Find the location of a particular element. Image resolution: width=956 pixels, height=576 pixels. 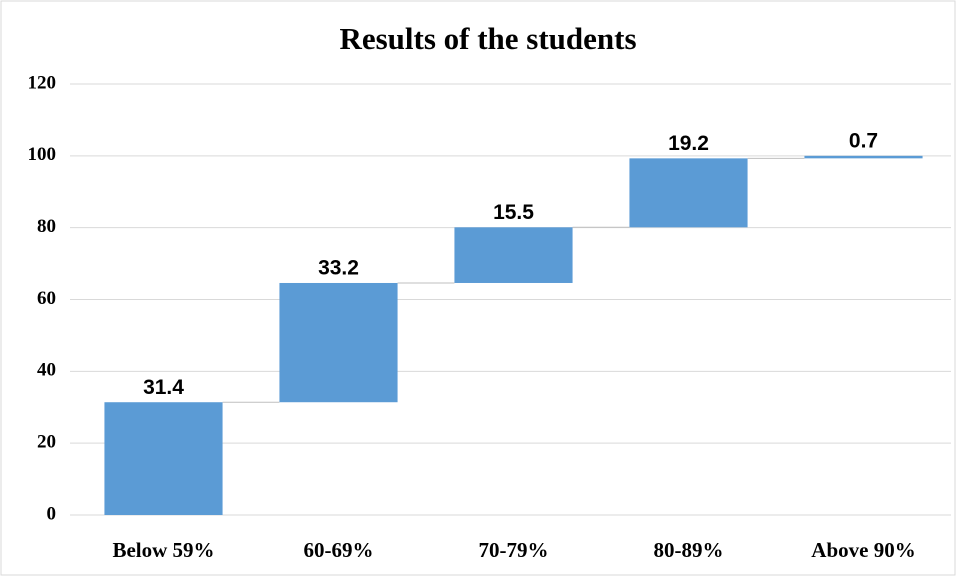

data-label: 31.4 is located at coordinates (163, 387).